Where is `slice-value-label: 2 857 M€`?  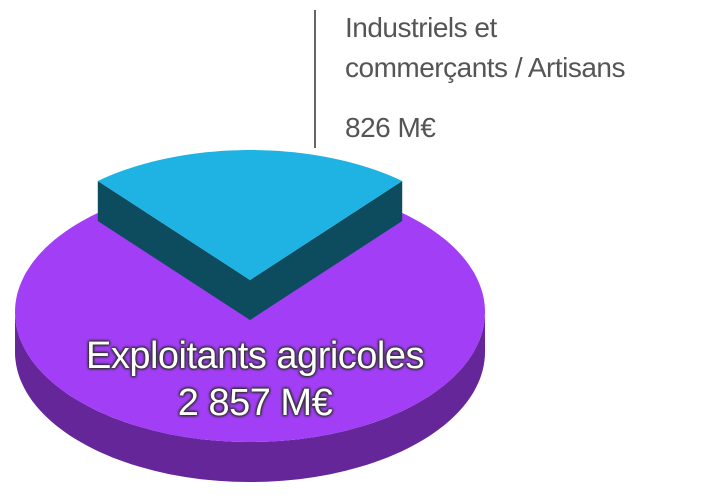
slice-value-label: 2 857 M€ is located at coordinates (255, 403).